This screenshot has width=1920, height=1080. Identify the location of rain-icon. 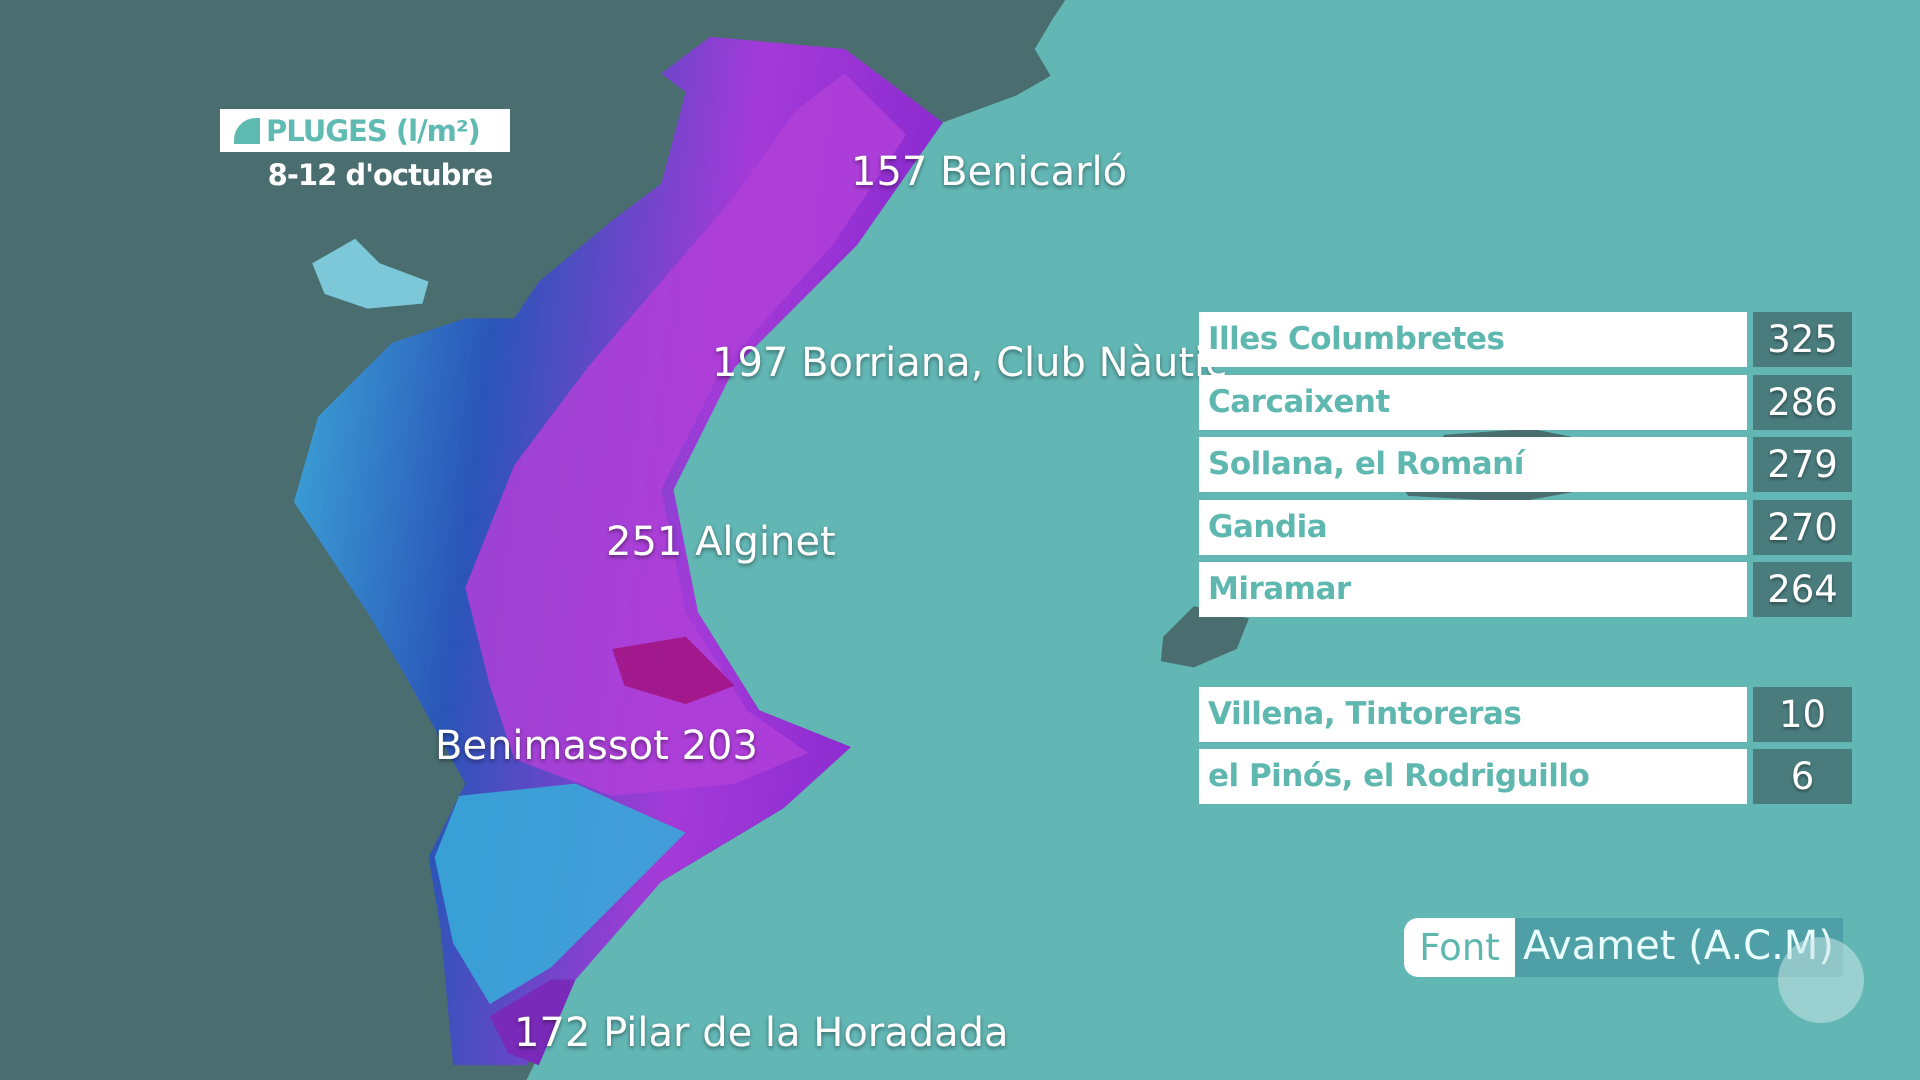
(247, 130).